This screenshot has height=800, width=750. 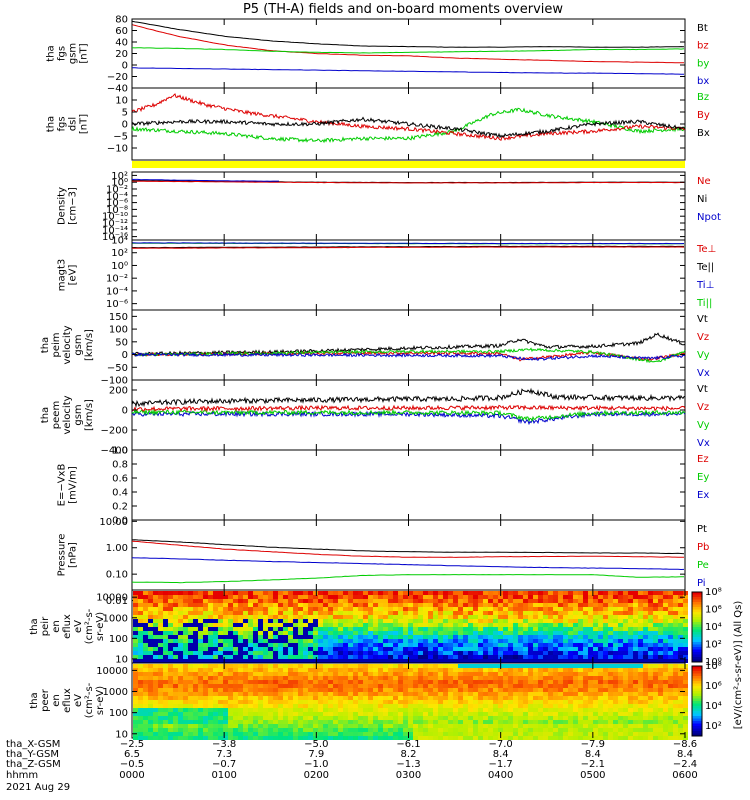 I want to click on ephemeris-value: −0.5, so click(x=132, y=764).